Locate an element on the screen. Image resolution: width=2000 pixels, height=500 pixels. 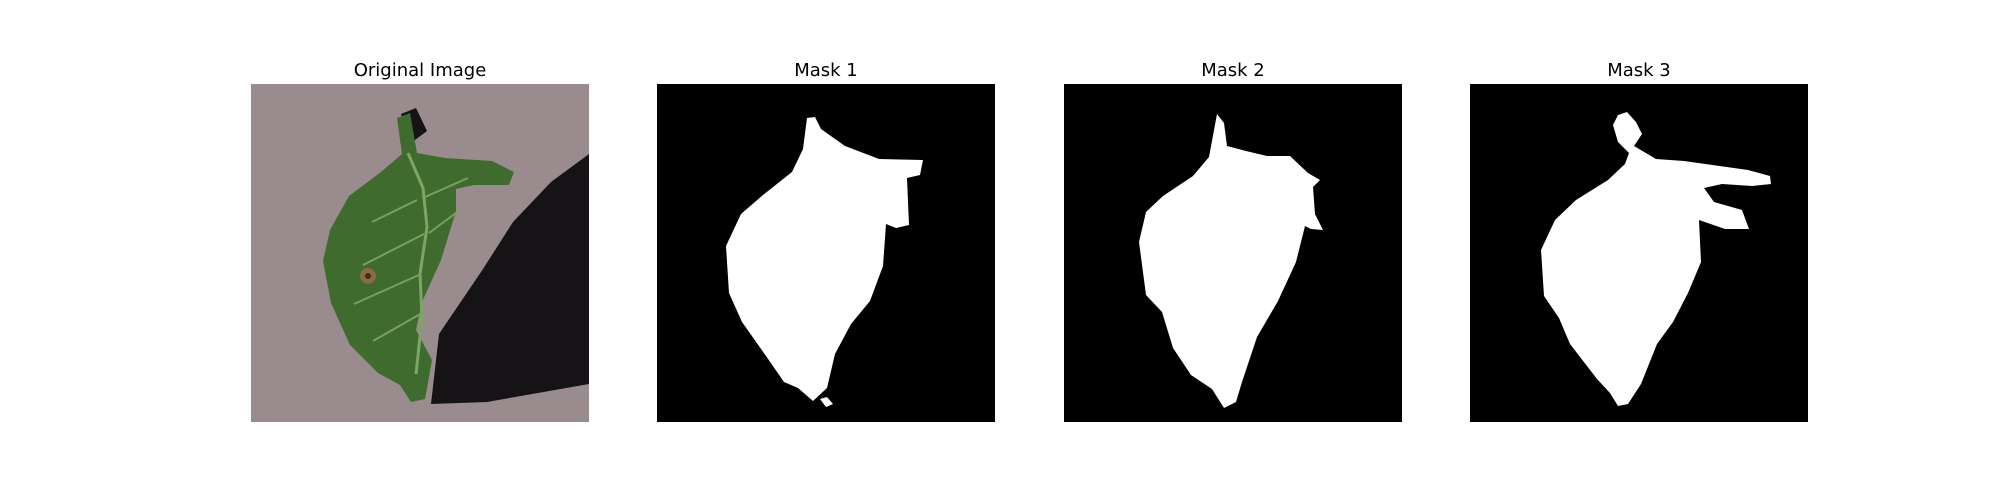
original-image-title: Original Image is located at coordinates (420, 70).